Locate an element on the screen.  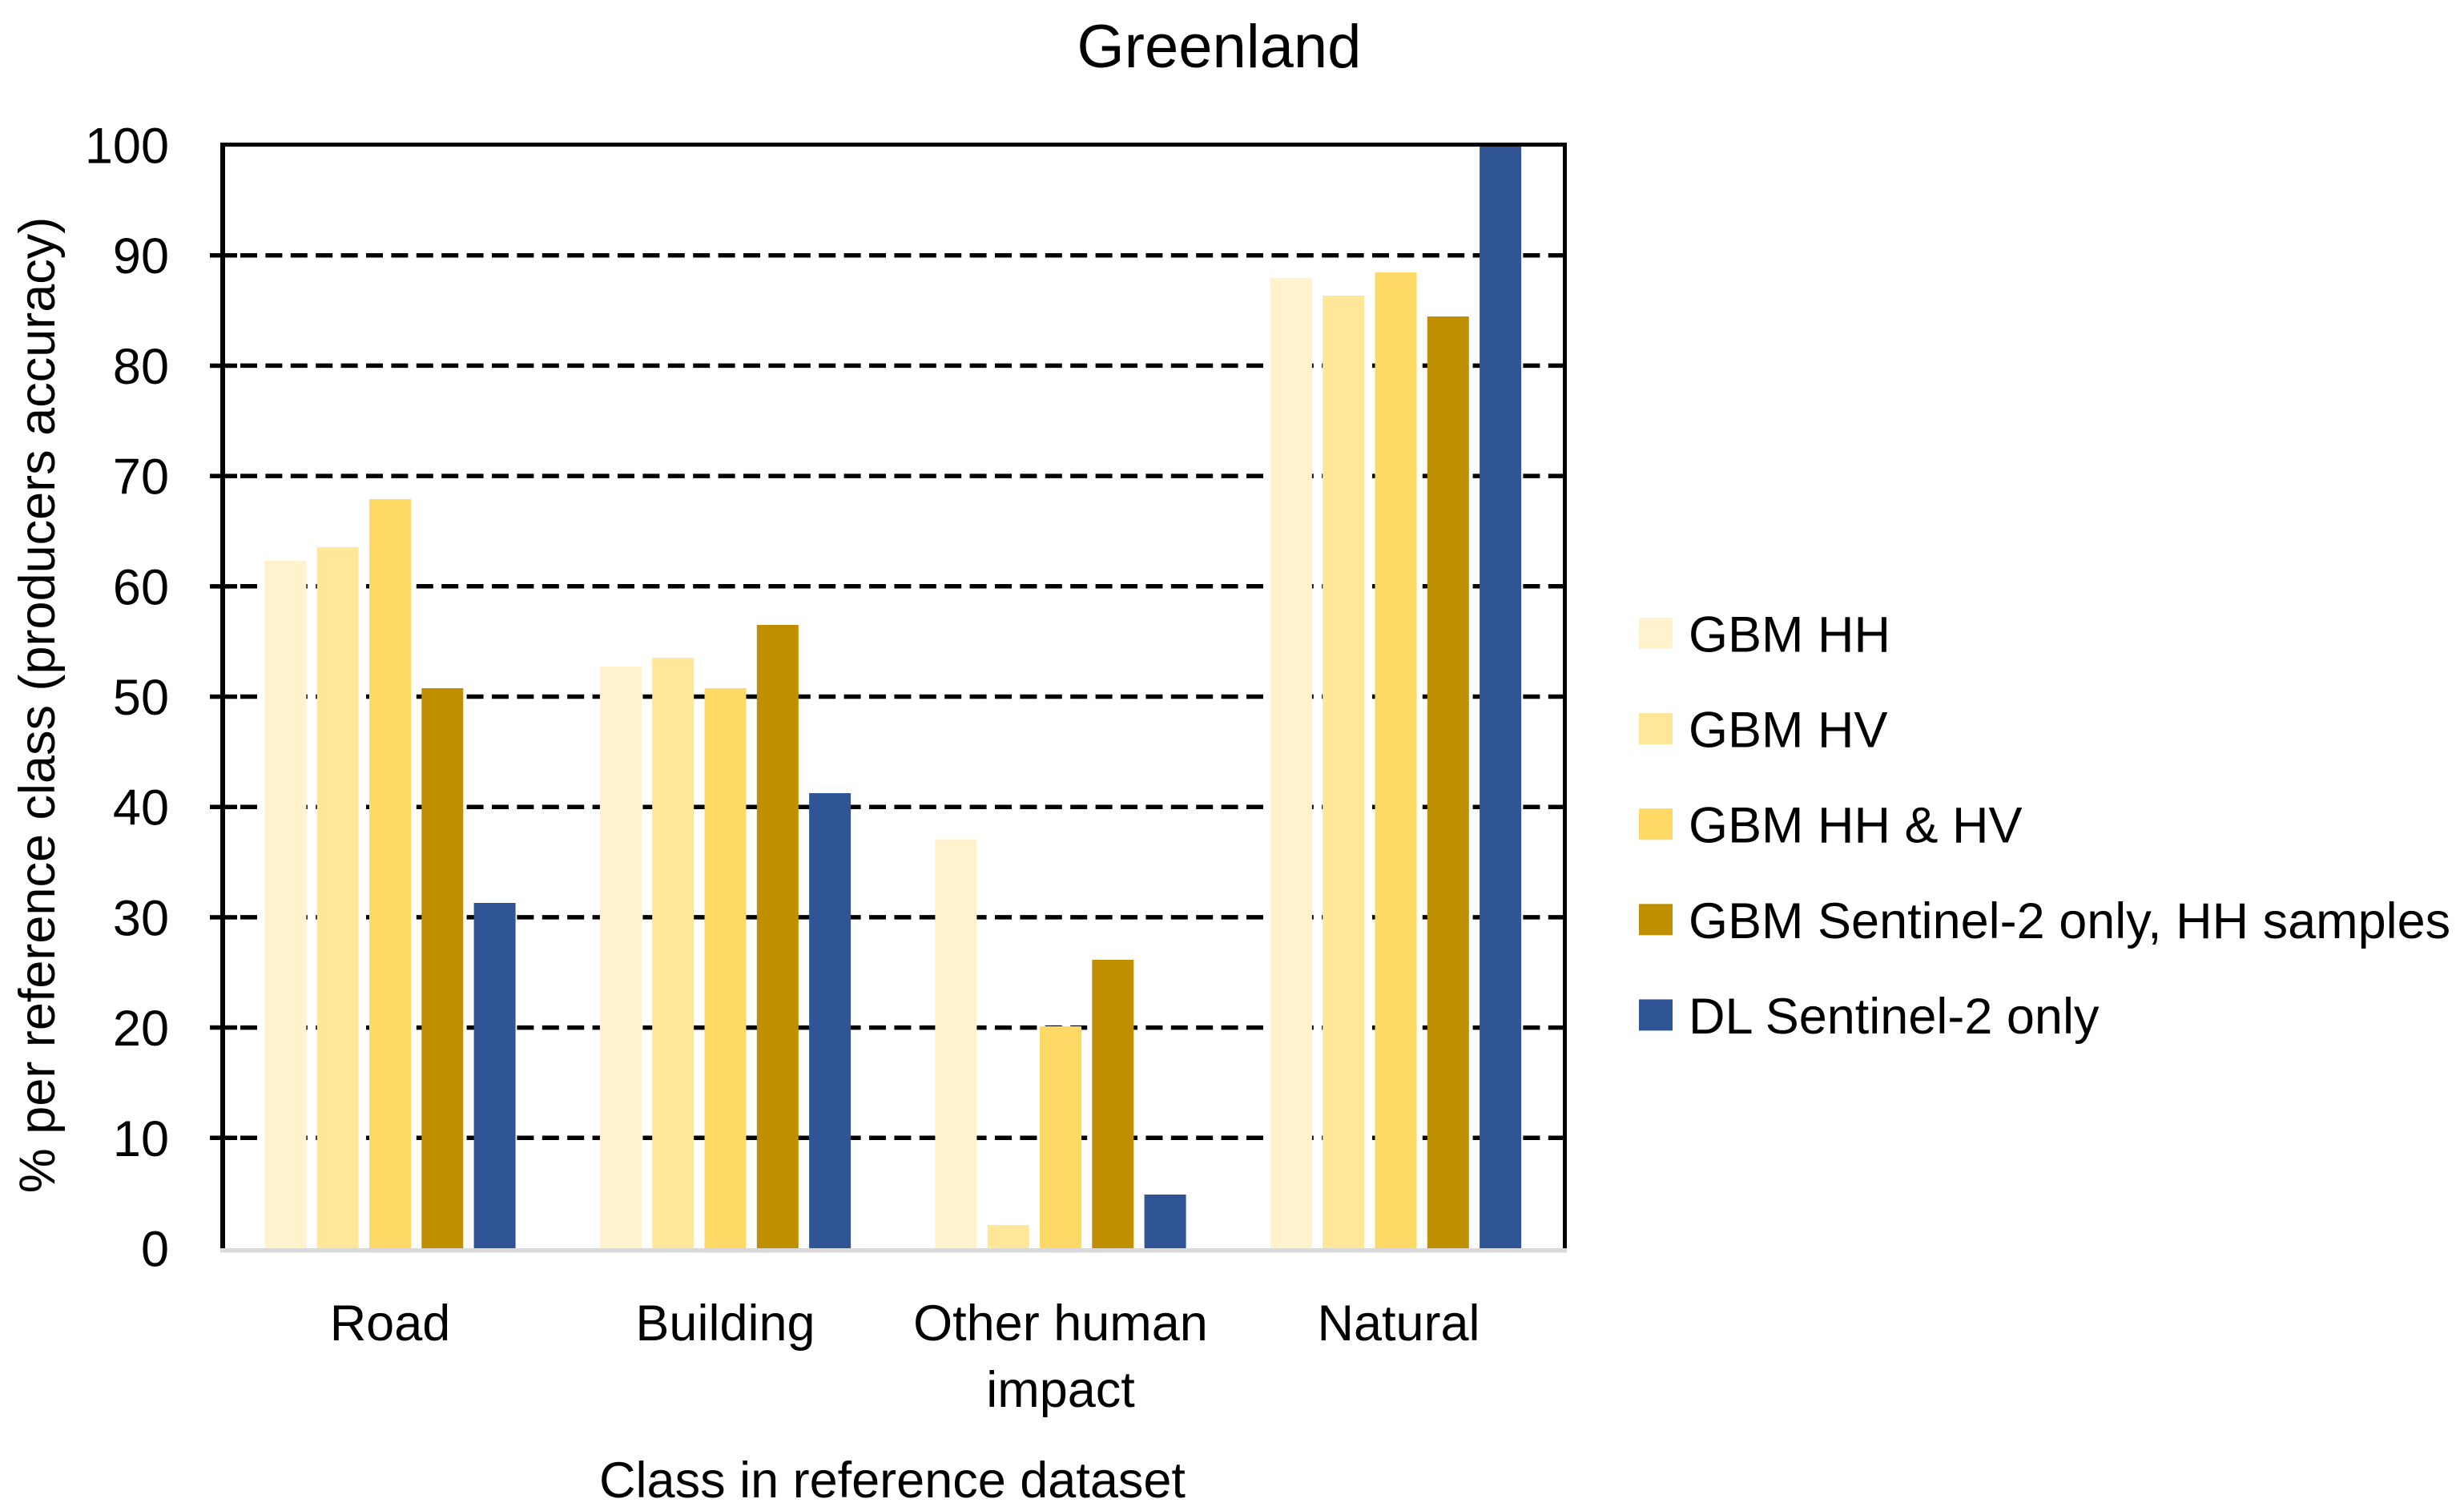
svg-text: GBM HV is located at coordinates (1789, 731).